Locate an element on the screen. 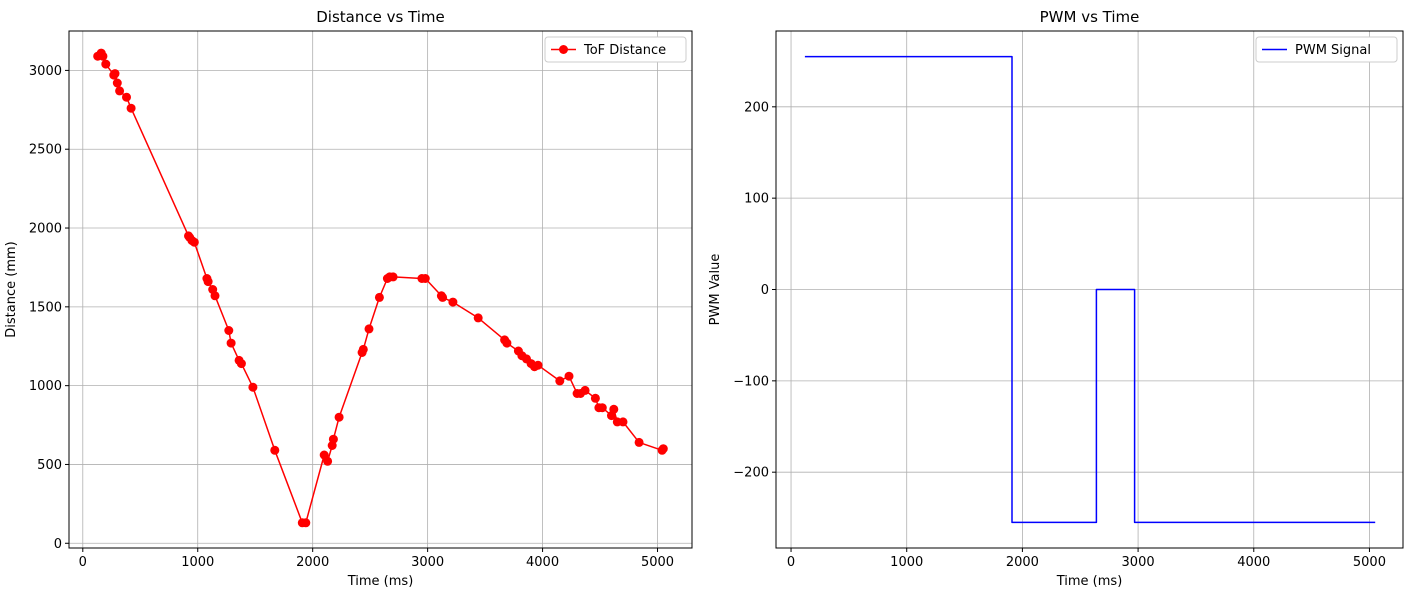 The width and height of the screenshot is (1412, 595). distance-legend-box is located at coordinates (615, 49).